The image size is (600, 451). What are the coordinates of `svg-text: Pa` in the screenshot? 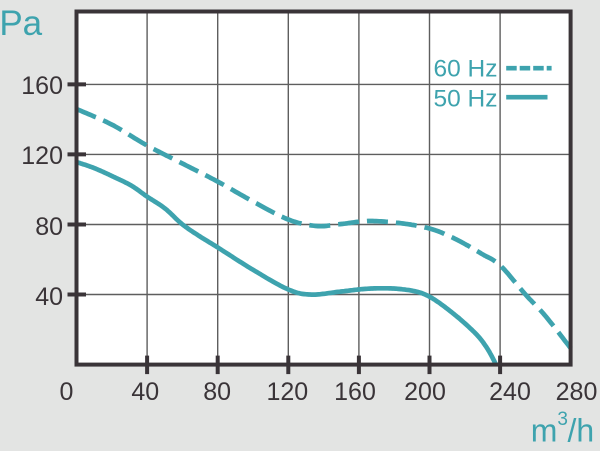 It's located at (21, 23).